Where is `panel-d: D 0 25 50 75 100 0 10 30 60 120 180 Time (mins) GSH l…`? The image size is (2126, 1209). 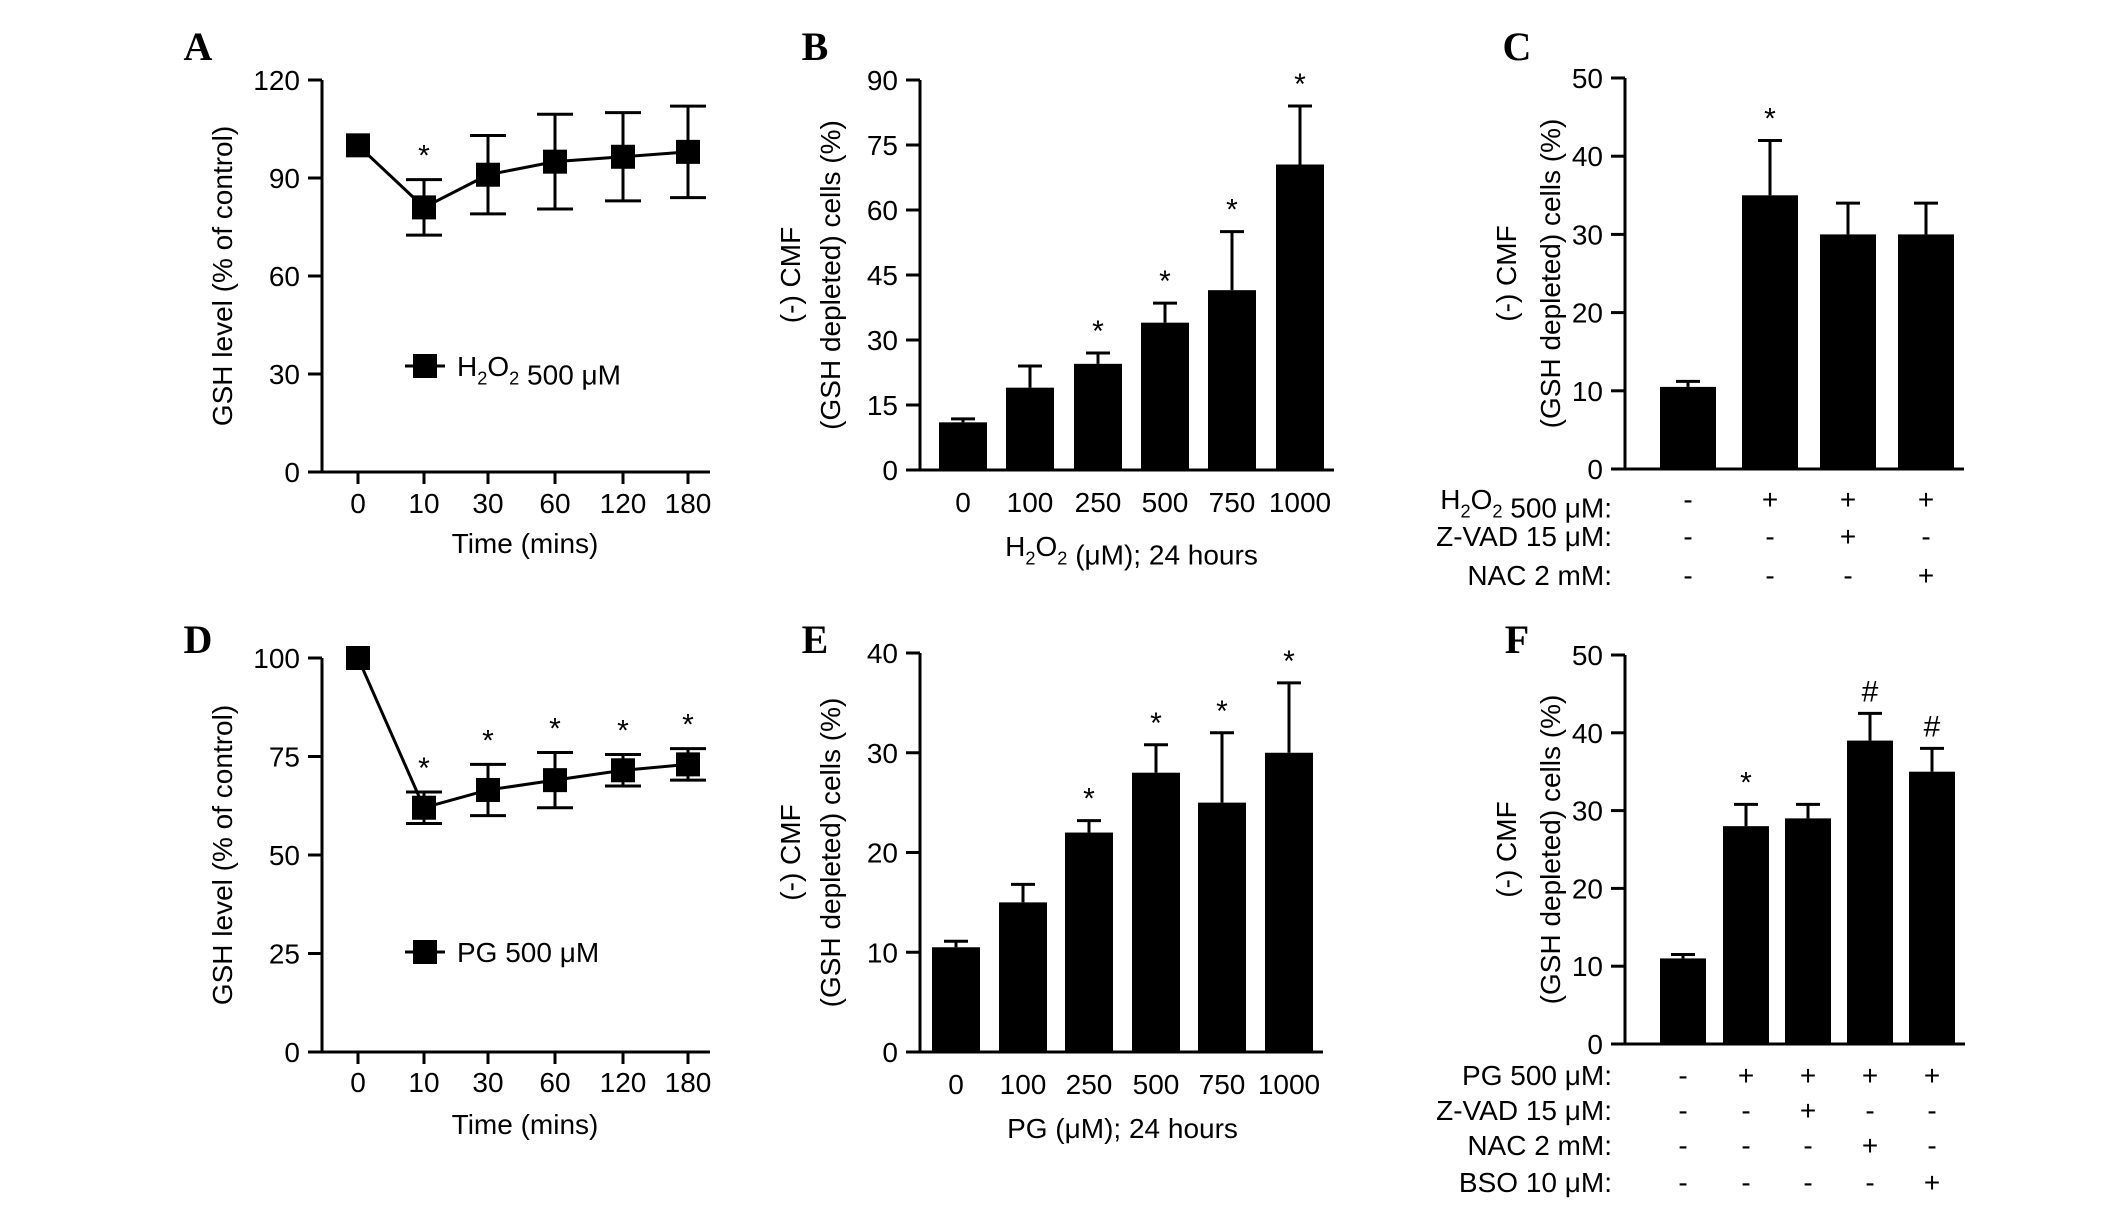
panel-d: D 0 25 50 75 100 0 10 30 60 120 180 Time (mins) GSH l… is located at coordinates (448, 878).